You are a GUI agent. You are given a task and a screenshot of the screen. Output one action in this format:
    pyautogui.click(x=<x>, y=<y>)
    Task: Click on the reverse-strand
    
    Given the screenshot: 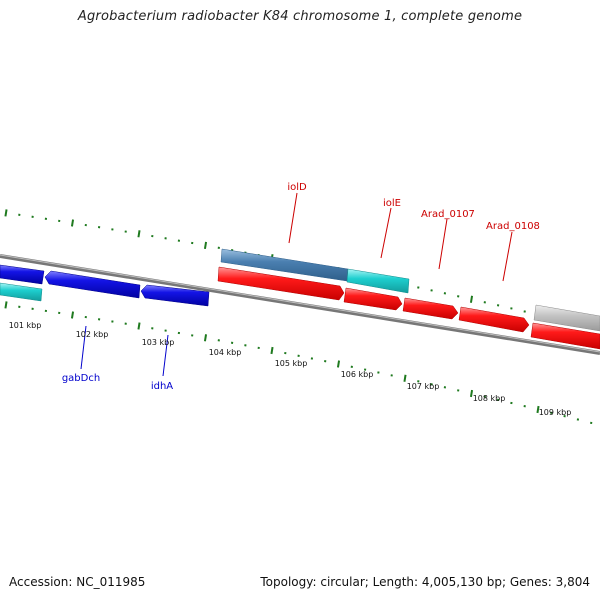 What is the action you would take?
    pyautogui.click(x=105, y=285)
    